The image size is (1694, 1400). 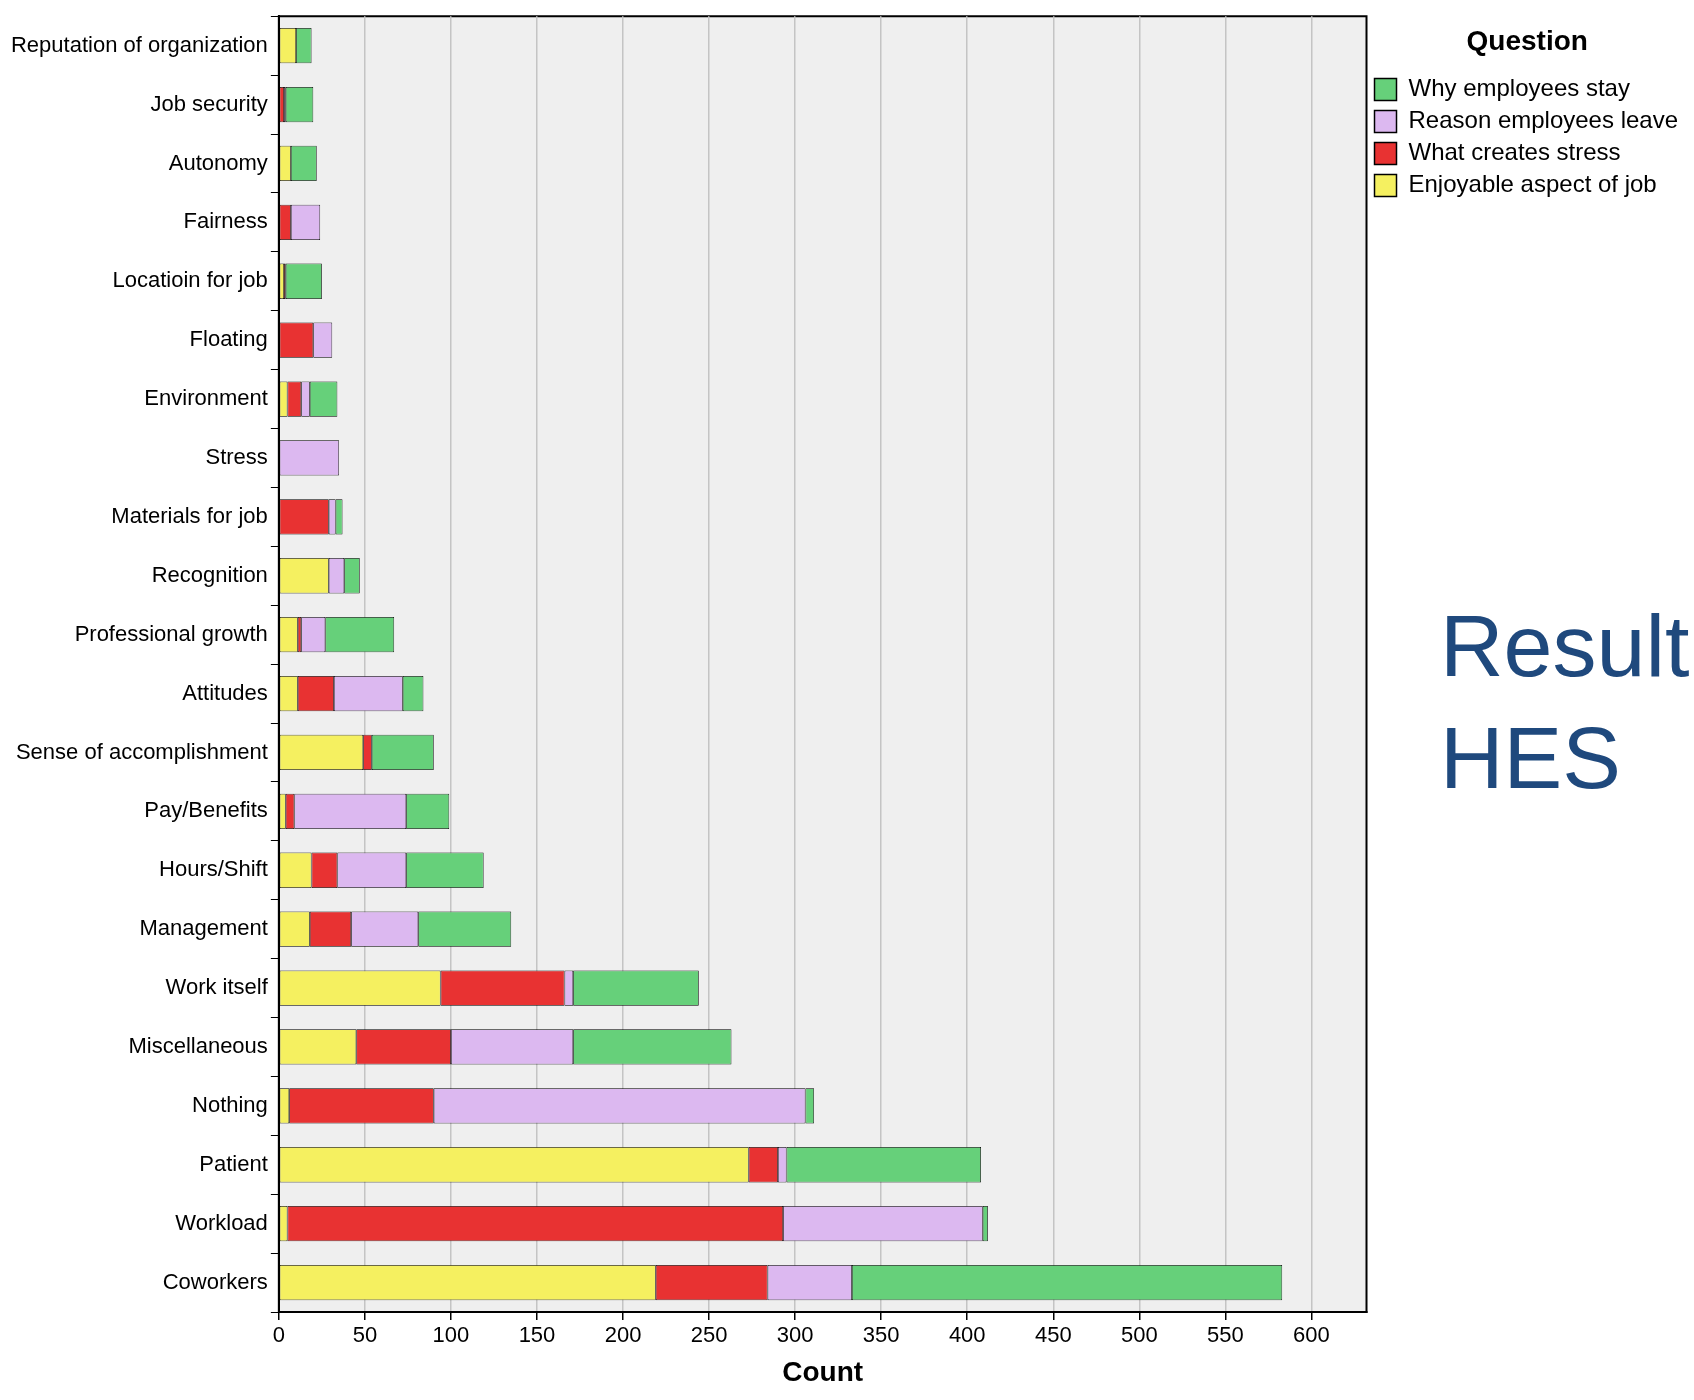 I want to click on y-tick-label: Nothing, so click(x=230, y=1104).